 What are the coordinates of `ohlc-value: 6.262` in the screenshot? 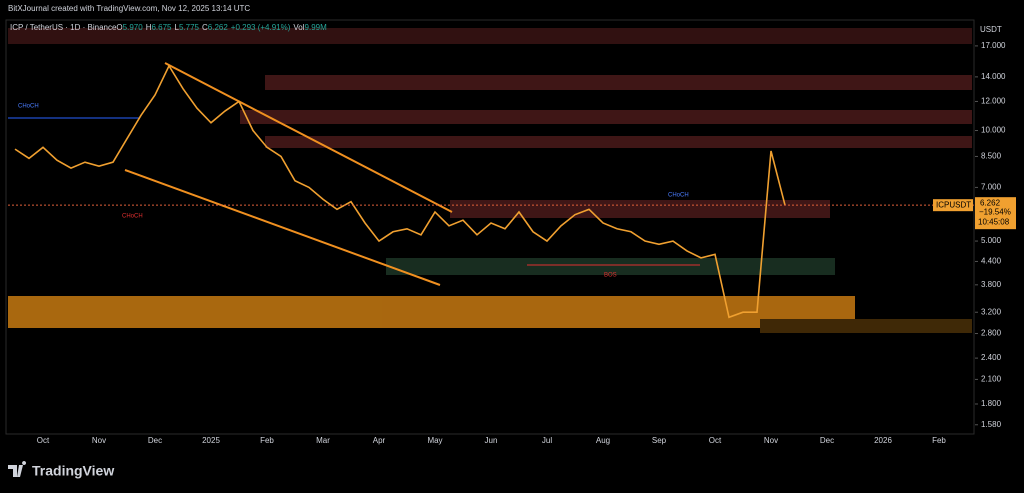 It's located at (218, 27).